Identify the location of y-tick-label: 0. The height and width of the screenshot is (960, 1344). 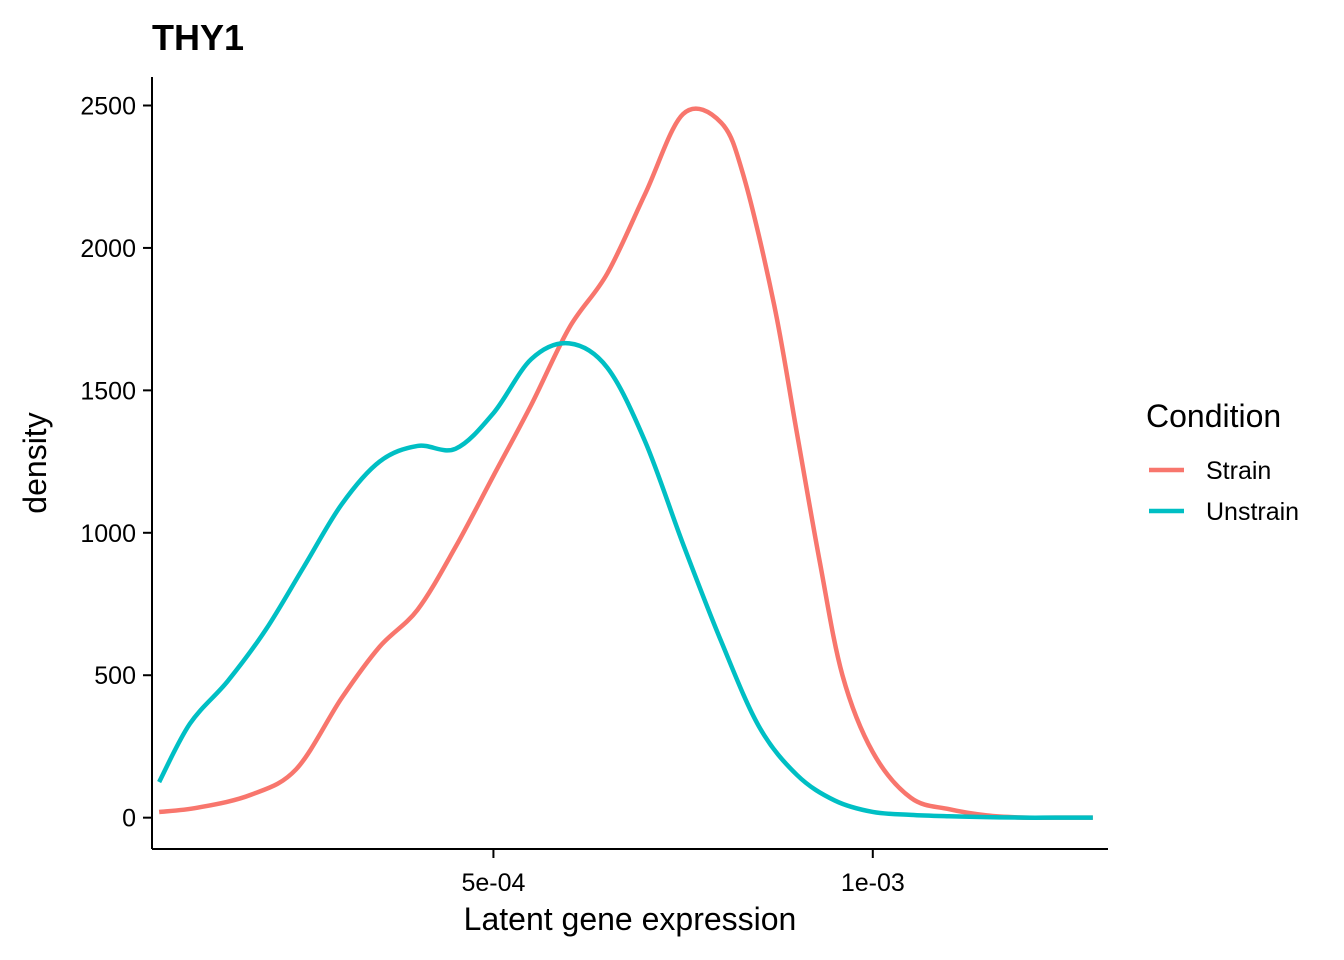
(129, 819).